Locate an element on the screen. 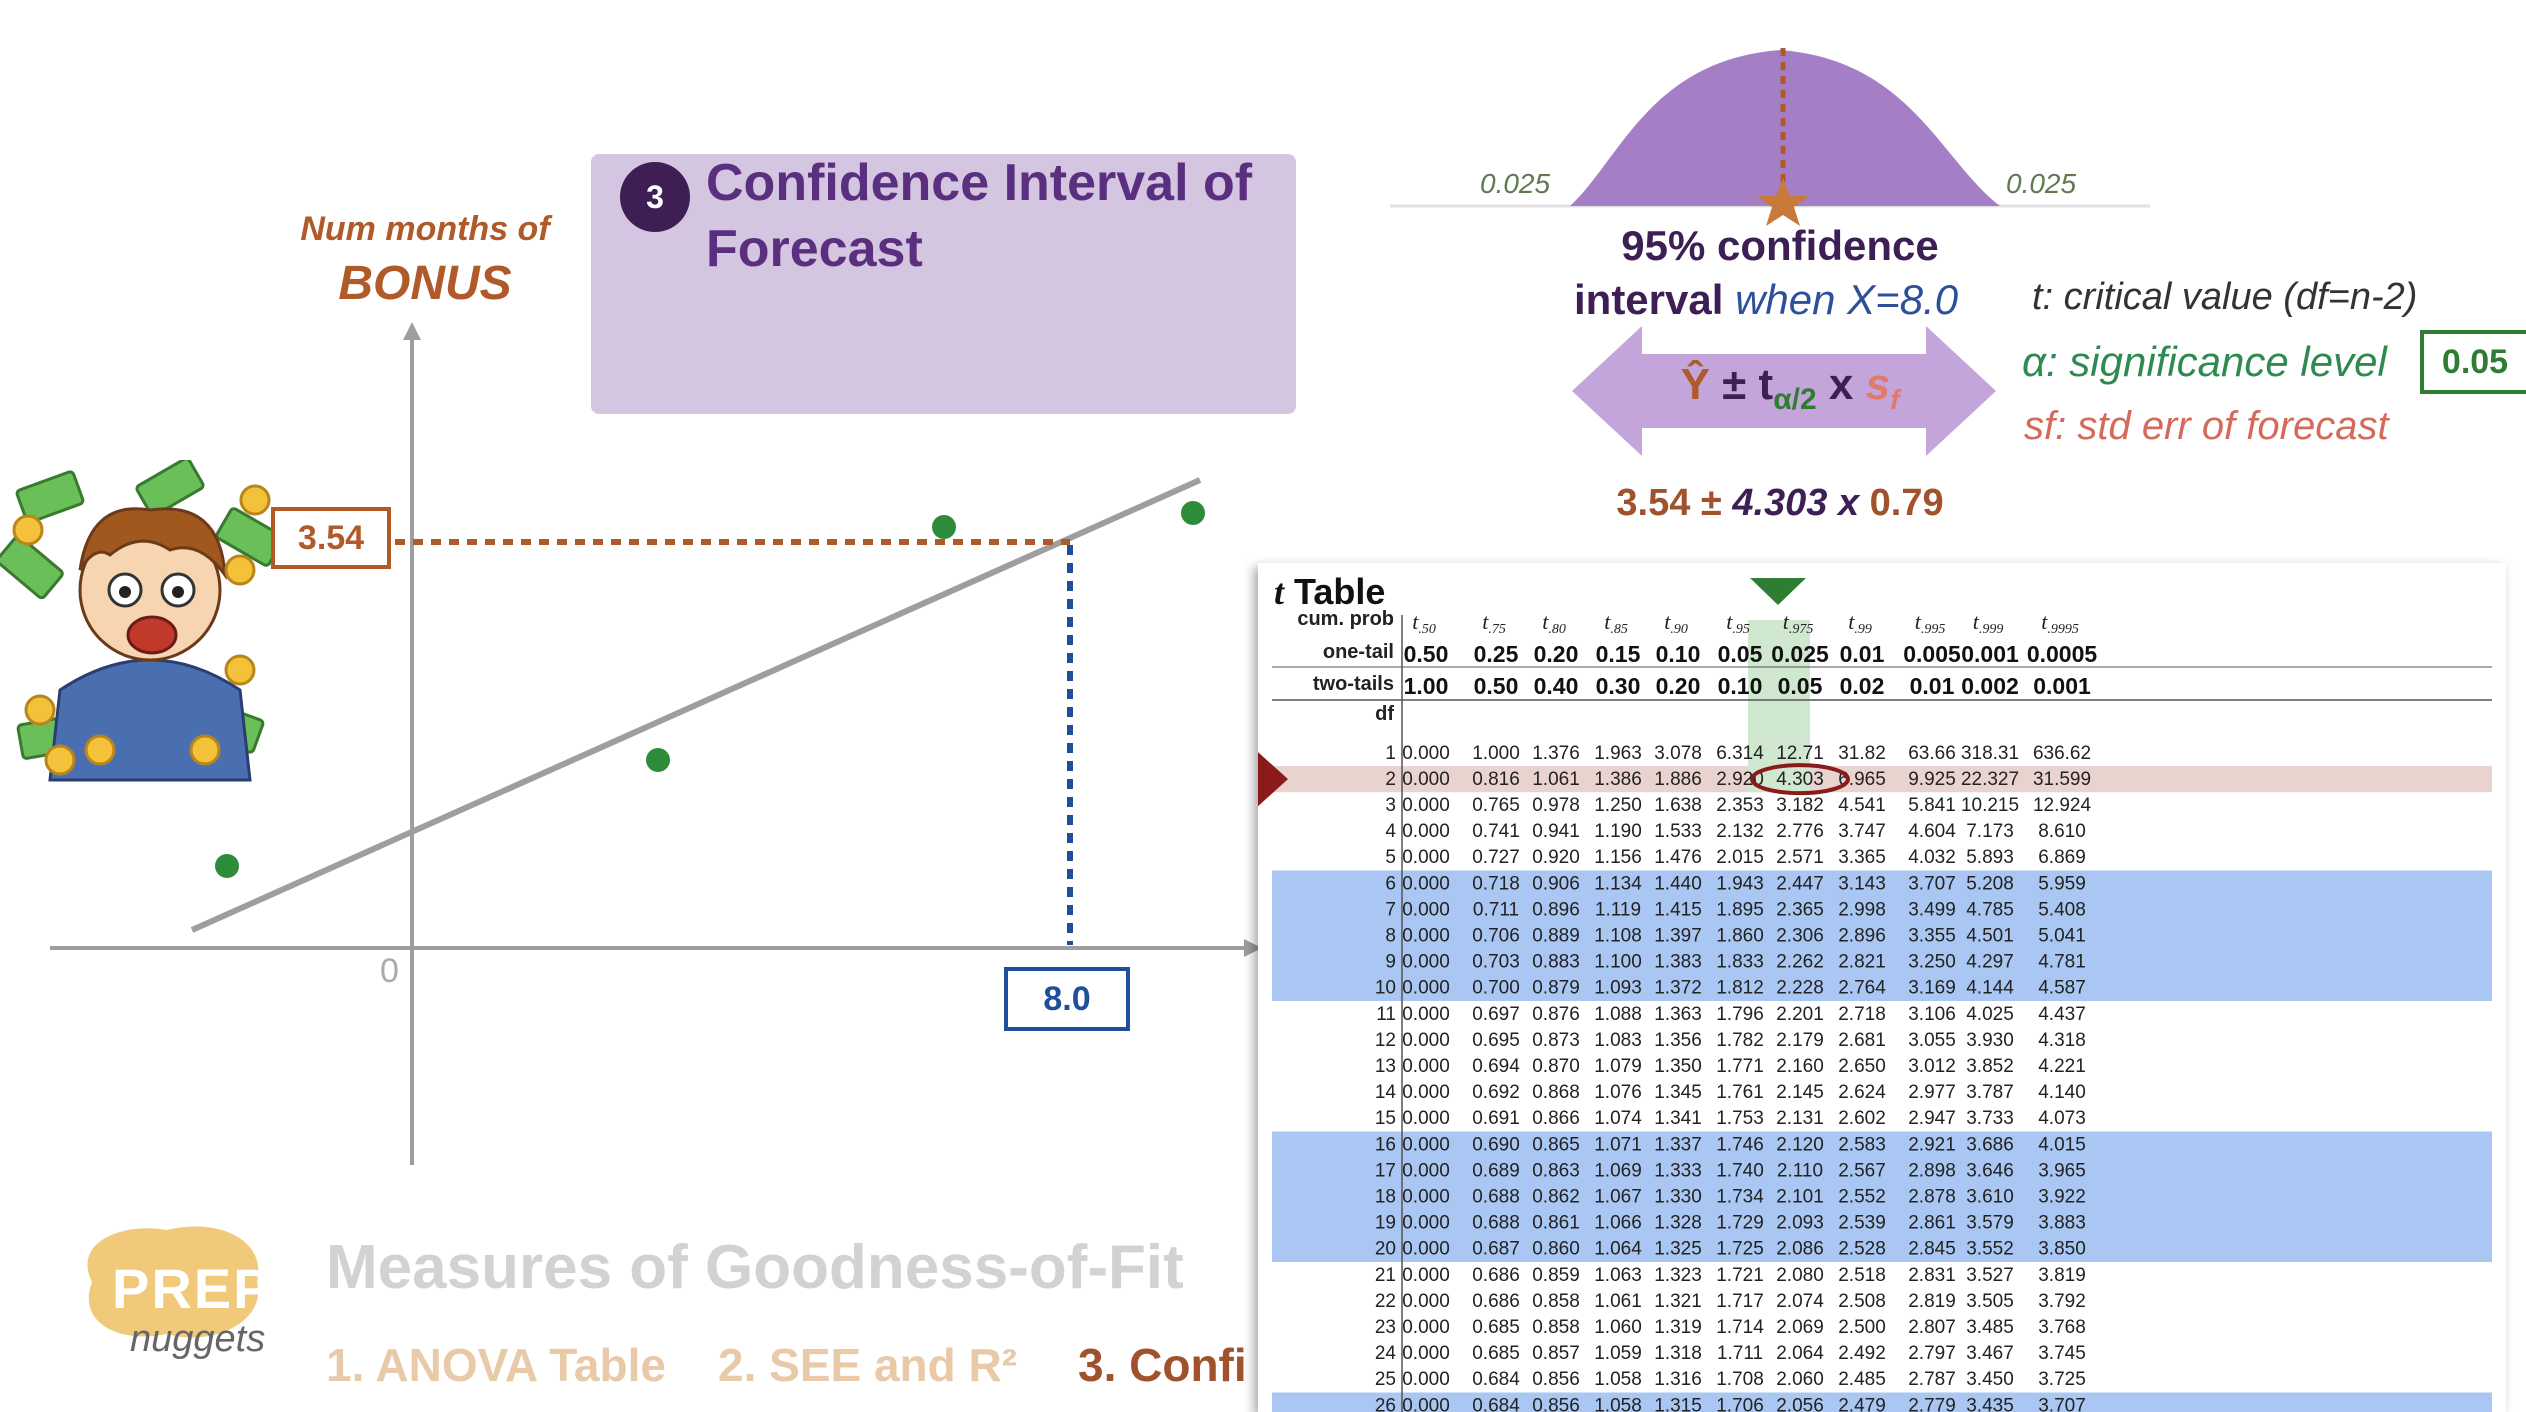  nav-item-anova: 1. ANOVA Table is located at coordinates (496, 1365).